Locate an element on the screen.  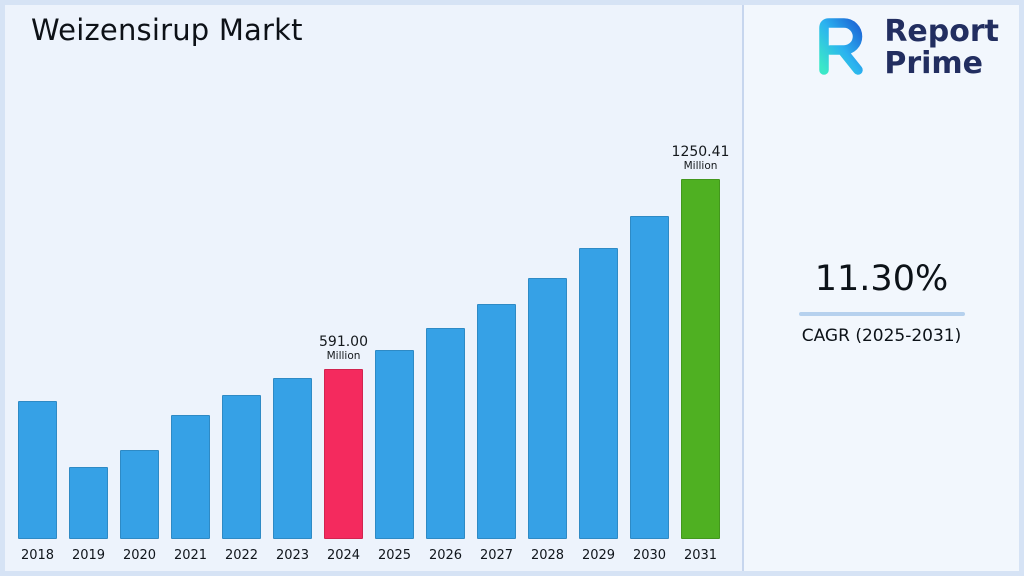
bar-column-2023: 2023 is located at coordinates (292, 470).